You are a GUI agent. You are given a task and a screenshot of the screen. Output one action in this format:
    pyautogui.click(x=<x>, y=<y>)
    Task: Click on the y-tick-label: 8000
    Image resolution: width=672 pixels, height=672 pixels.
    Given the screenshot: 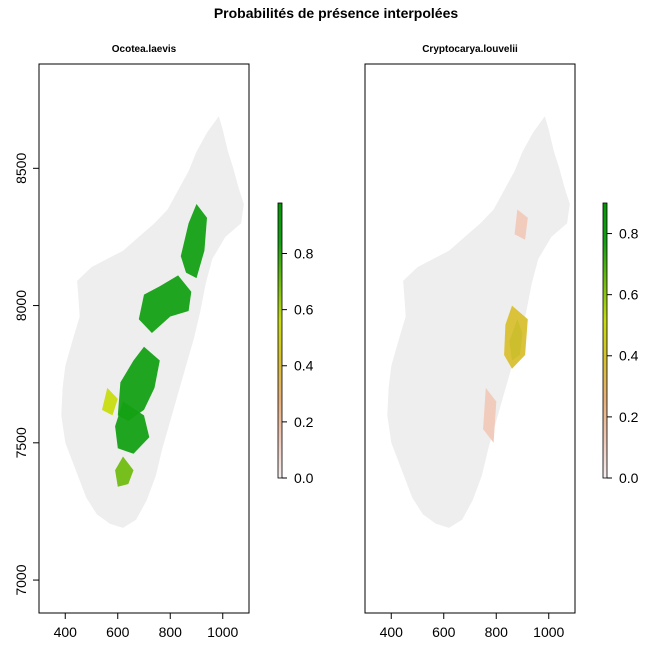 What is the action you would take?
    pyautogui.click(x=21, y=305)
    